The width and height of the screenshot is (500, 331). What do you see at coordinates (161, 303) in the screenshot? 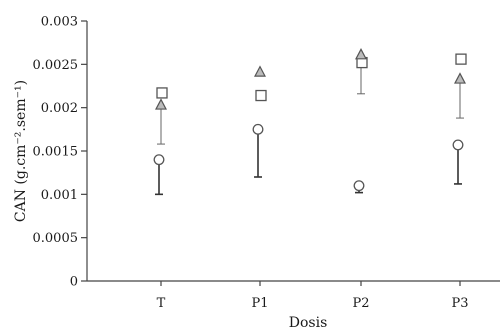
I see `x-tick-label-0: T` at bounding box center [161, 303].